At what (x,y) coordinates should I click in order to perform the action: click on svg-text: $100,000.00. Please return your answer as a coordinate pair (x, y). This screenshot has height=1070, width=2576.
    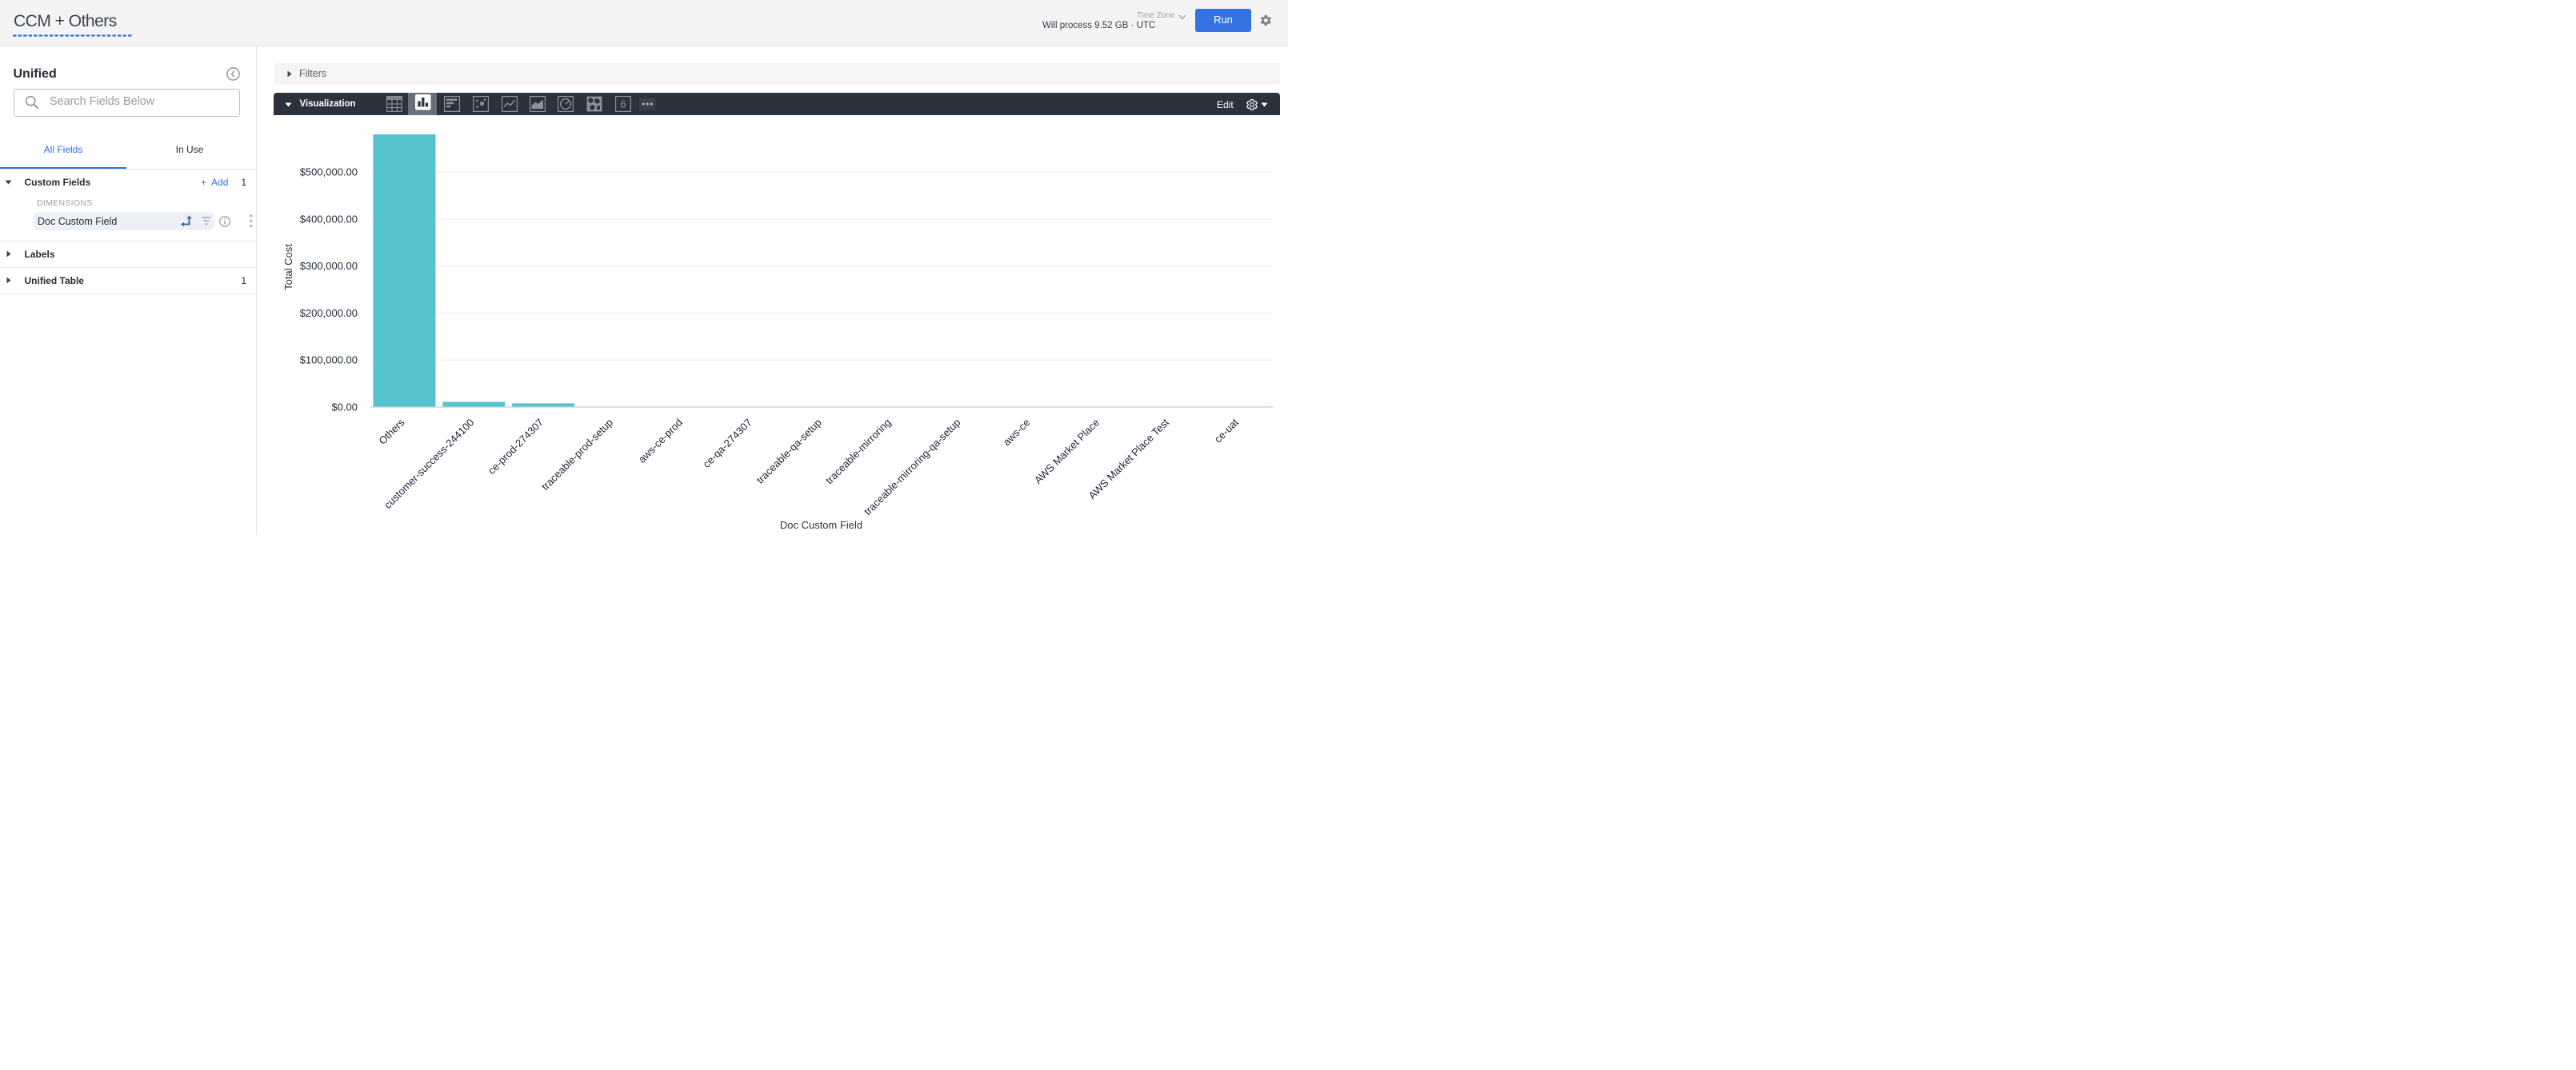
    Looking at the image, I should click on (329, 360).